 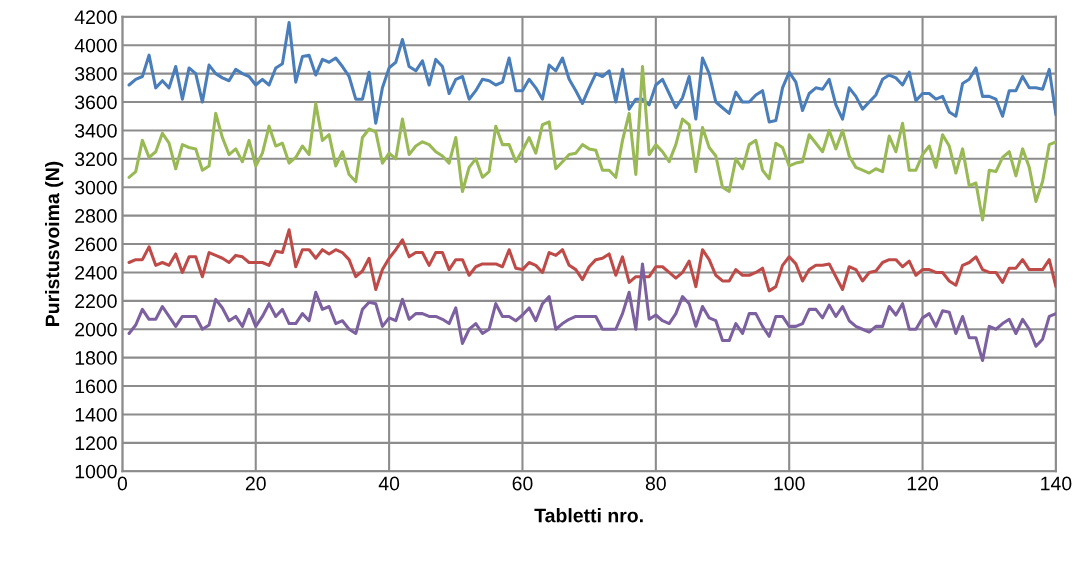 I want to click on y-tick-label: 4200, so click(x=95, y=17).